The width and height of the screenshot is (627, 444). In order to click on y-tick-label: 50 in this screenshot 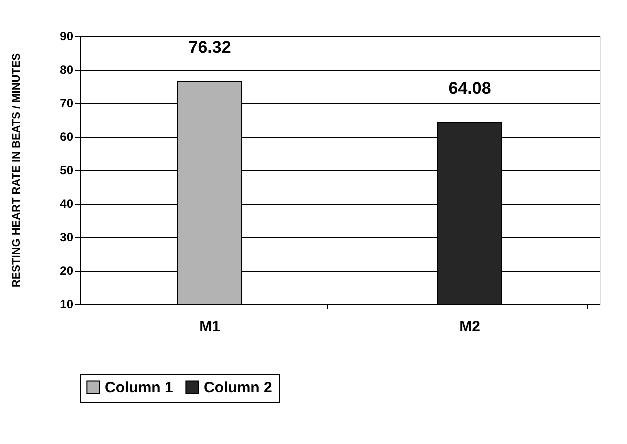, I will do `click(67, 171)`.